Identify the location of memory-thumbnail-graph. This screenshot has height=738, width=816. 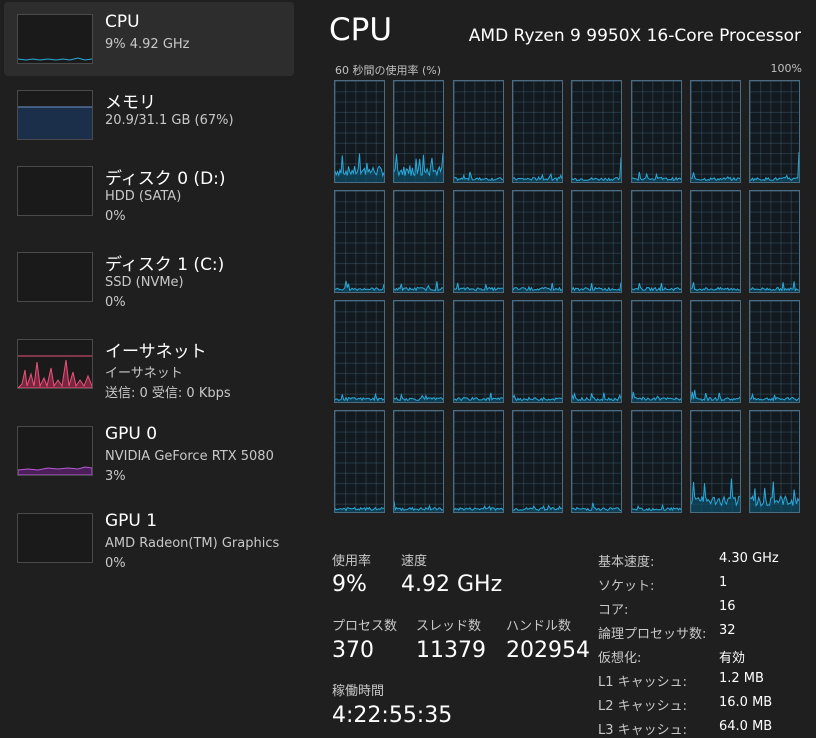
(55, 115).